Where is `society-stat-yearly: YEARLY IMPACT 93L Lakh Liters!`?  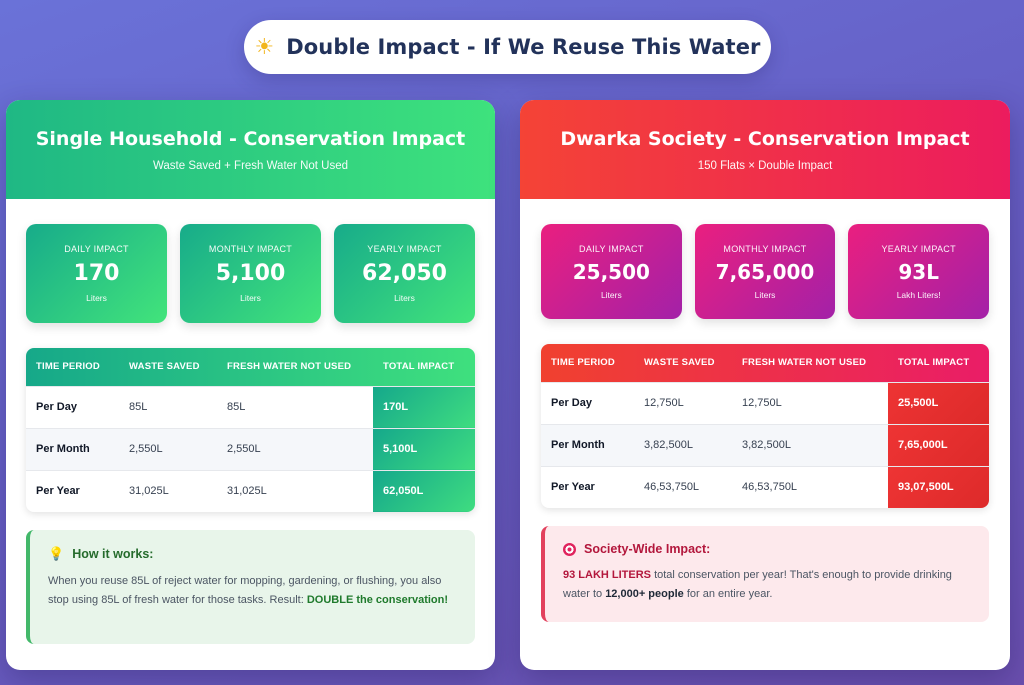 society-stat-yearly: YEARLY IMPACT 93L Lakh Liters! is located at coordinates (919, 271).